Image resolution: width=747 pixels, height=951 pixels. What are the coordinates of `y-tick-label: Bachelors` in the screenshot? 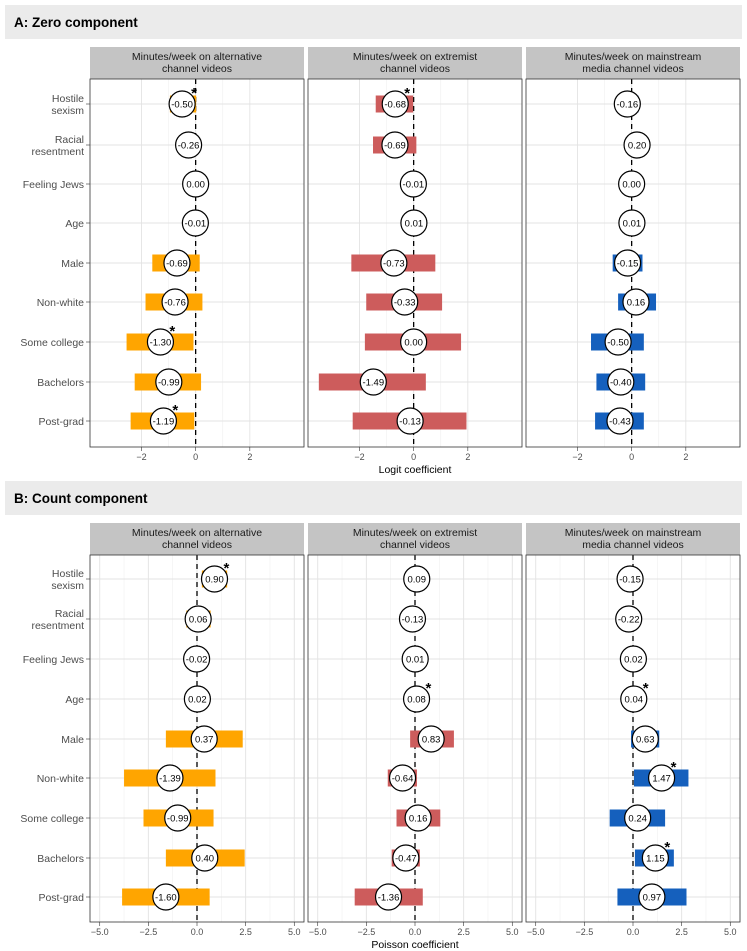 It's located at (60, 859).